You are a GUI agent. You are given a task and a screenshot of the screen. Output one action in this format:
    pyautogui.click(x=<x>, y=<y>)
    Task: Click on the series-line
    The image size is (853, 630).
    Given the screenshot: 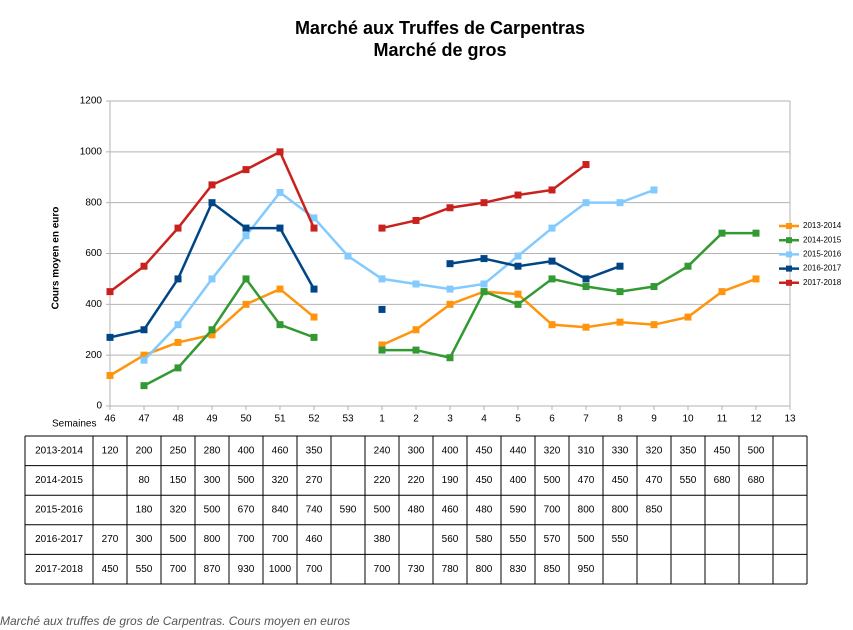 What is the action you would take?
    pyautogui.click(x=433, y=327)
    